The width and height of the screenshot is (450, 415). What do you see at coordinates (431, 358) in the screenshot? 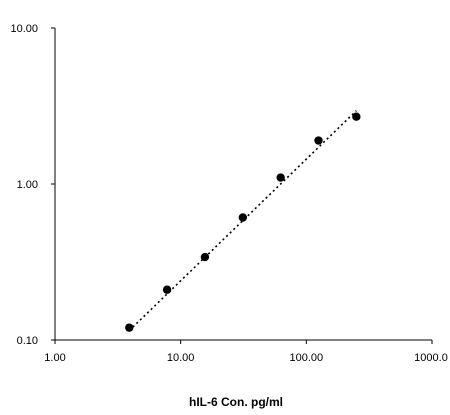
I see `x-tick-label: 1000.0` at bounding box center [431, 358].